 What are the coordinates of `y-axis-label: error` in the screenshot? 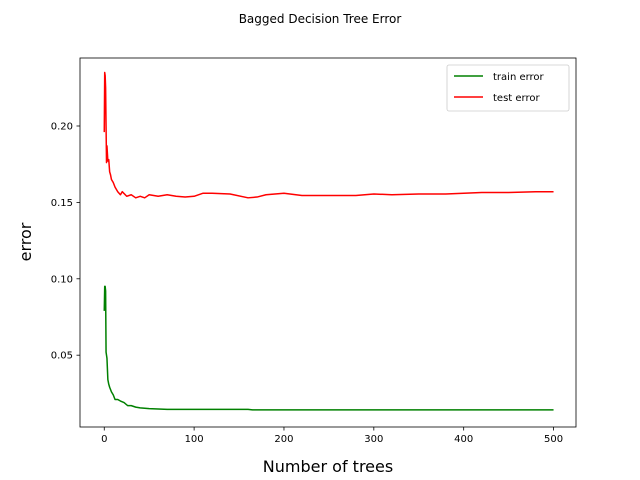 It's located at (25, 241).